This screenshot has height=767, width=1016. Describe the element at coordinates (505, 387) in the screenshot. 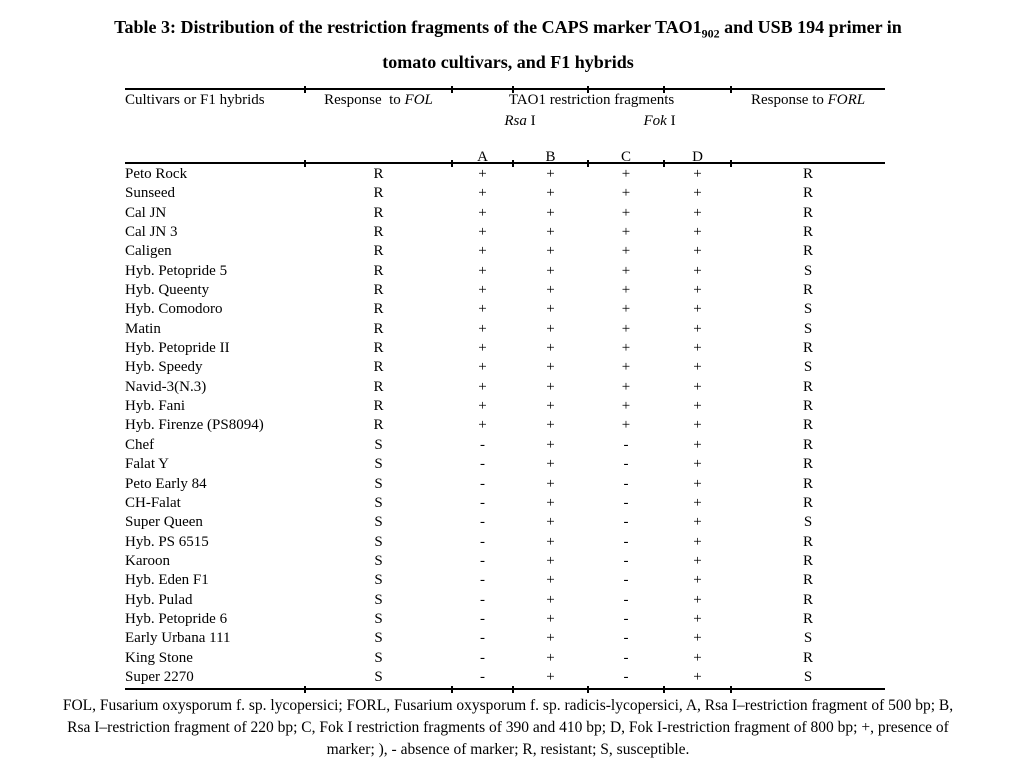

I see `table-row: Navid-3(N.3) R + + + + R` at that location.